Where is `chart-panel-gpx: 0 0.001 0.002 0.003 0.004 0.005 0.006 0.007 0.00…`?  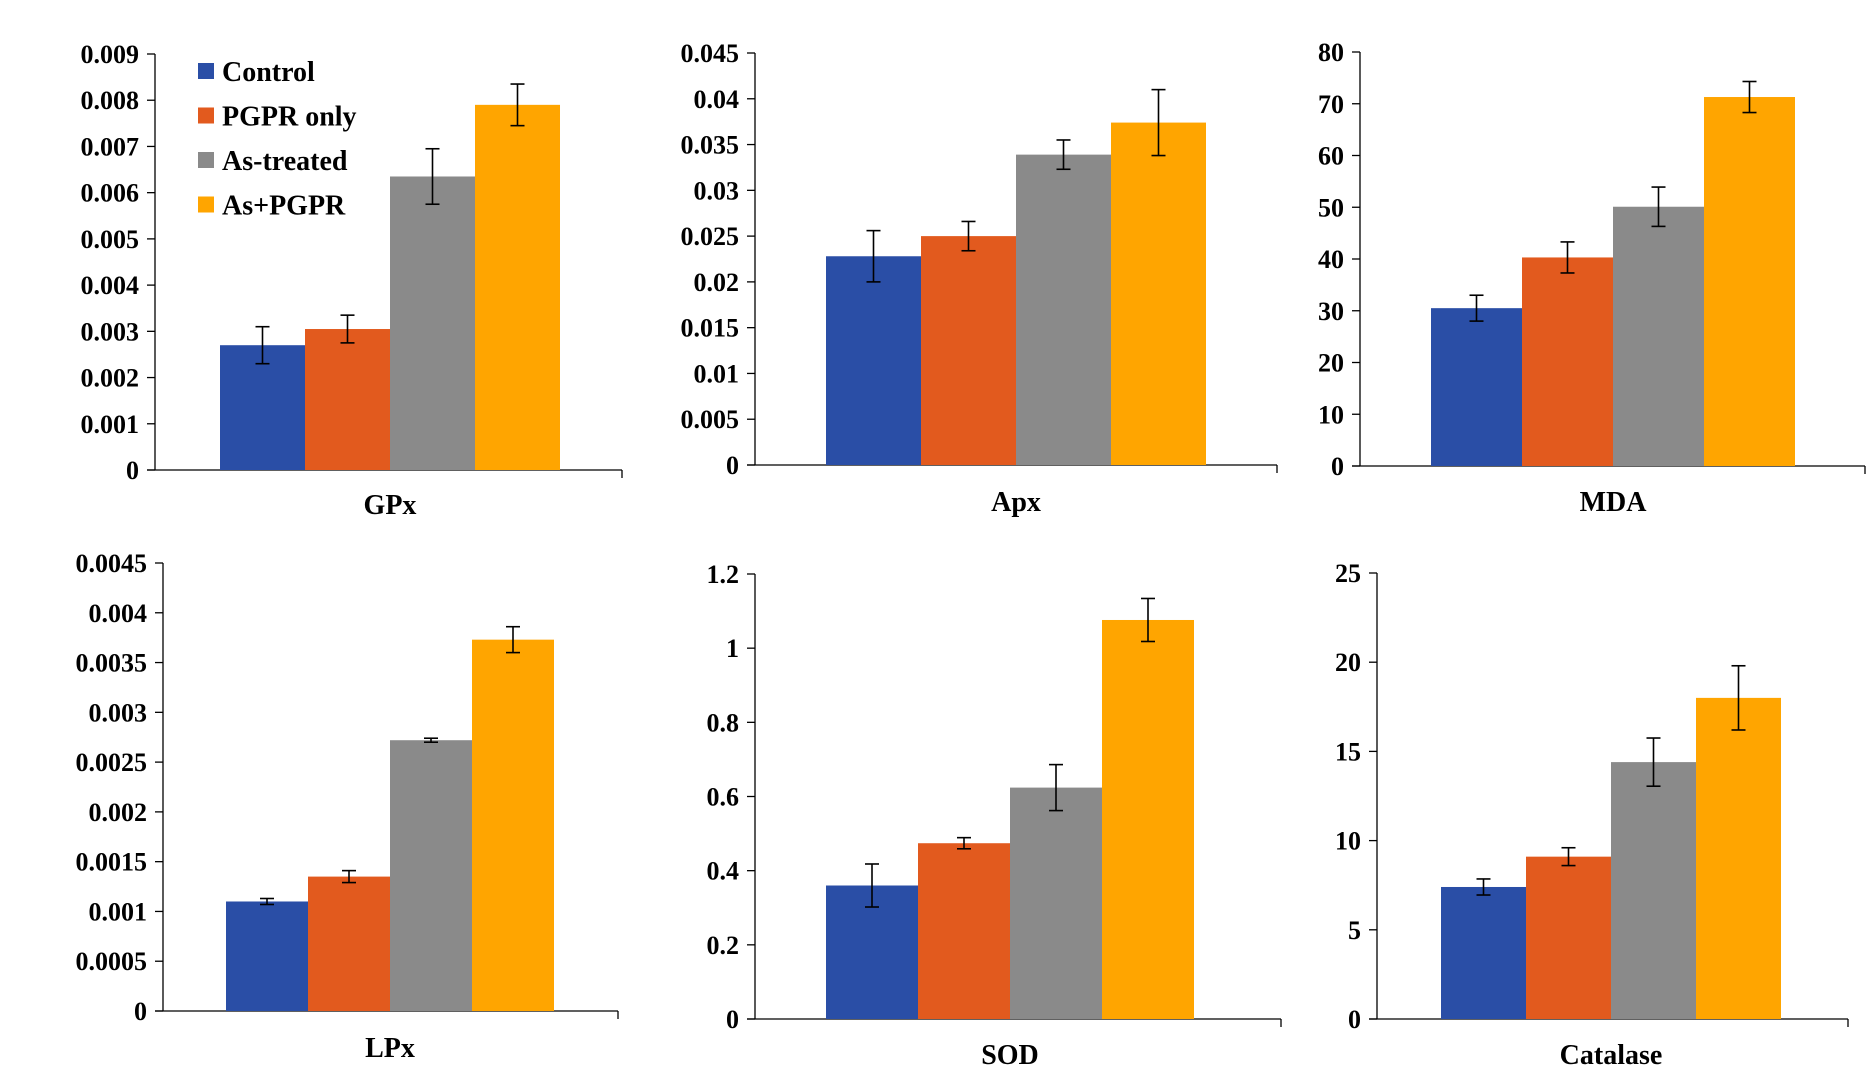
chart-panel-gpx: 0 0.001 0.002 0.003 0.004 0.005 0.006 0.007 0.00… is located at coordinates (352, 280).